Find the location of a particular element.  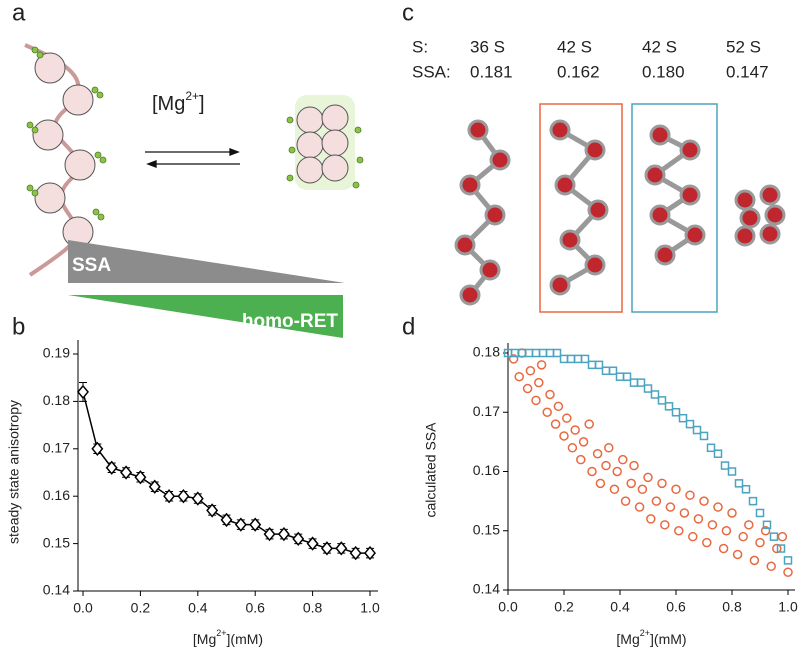

panel-label: b is located at coordinates (18, 326).